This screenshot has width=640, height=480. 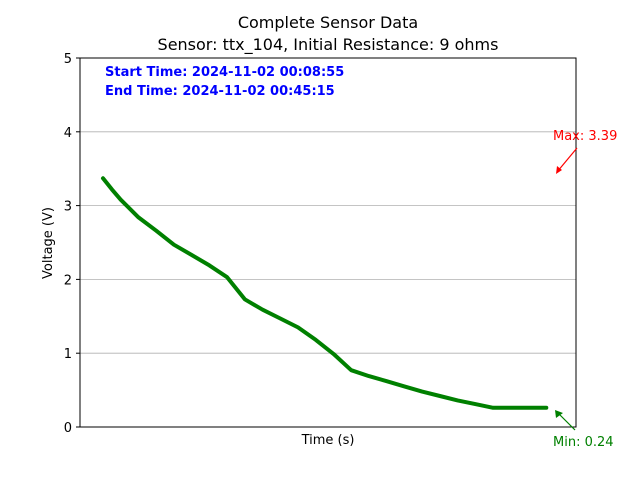 I want to click on max-arrow, so click(x=567, y=160).